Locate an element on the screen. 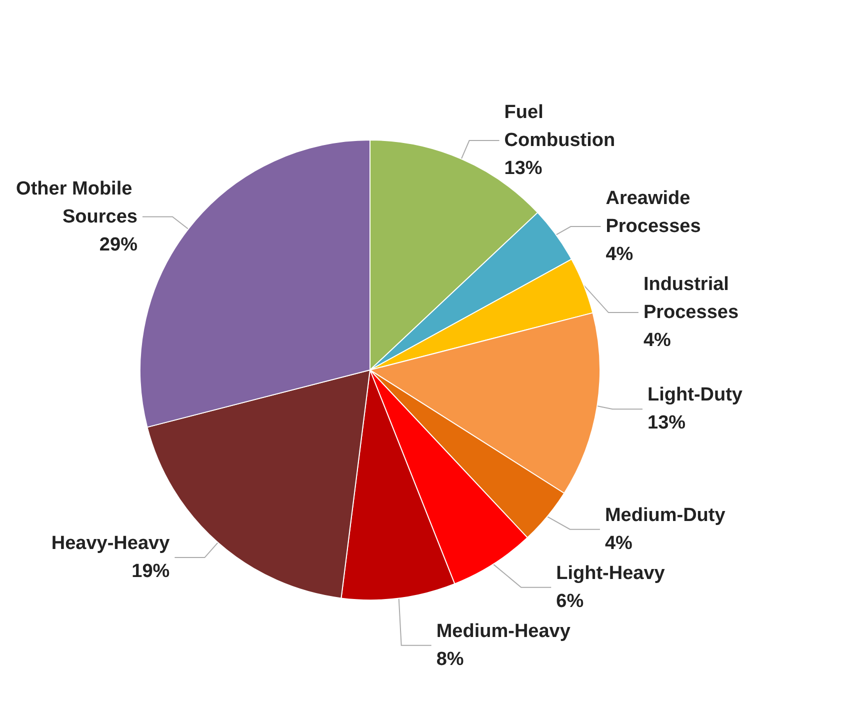  data-label: 6% is located at coordinates (570, 601).